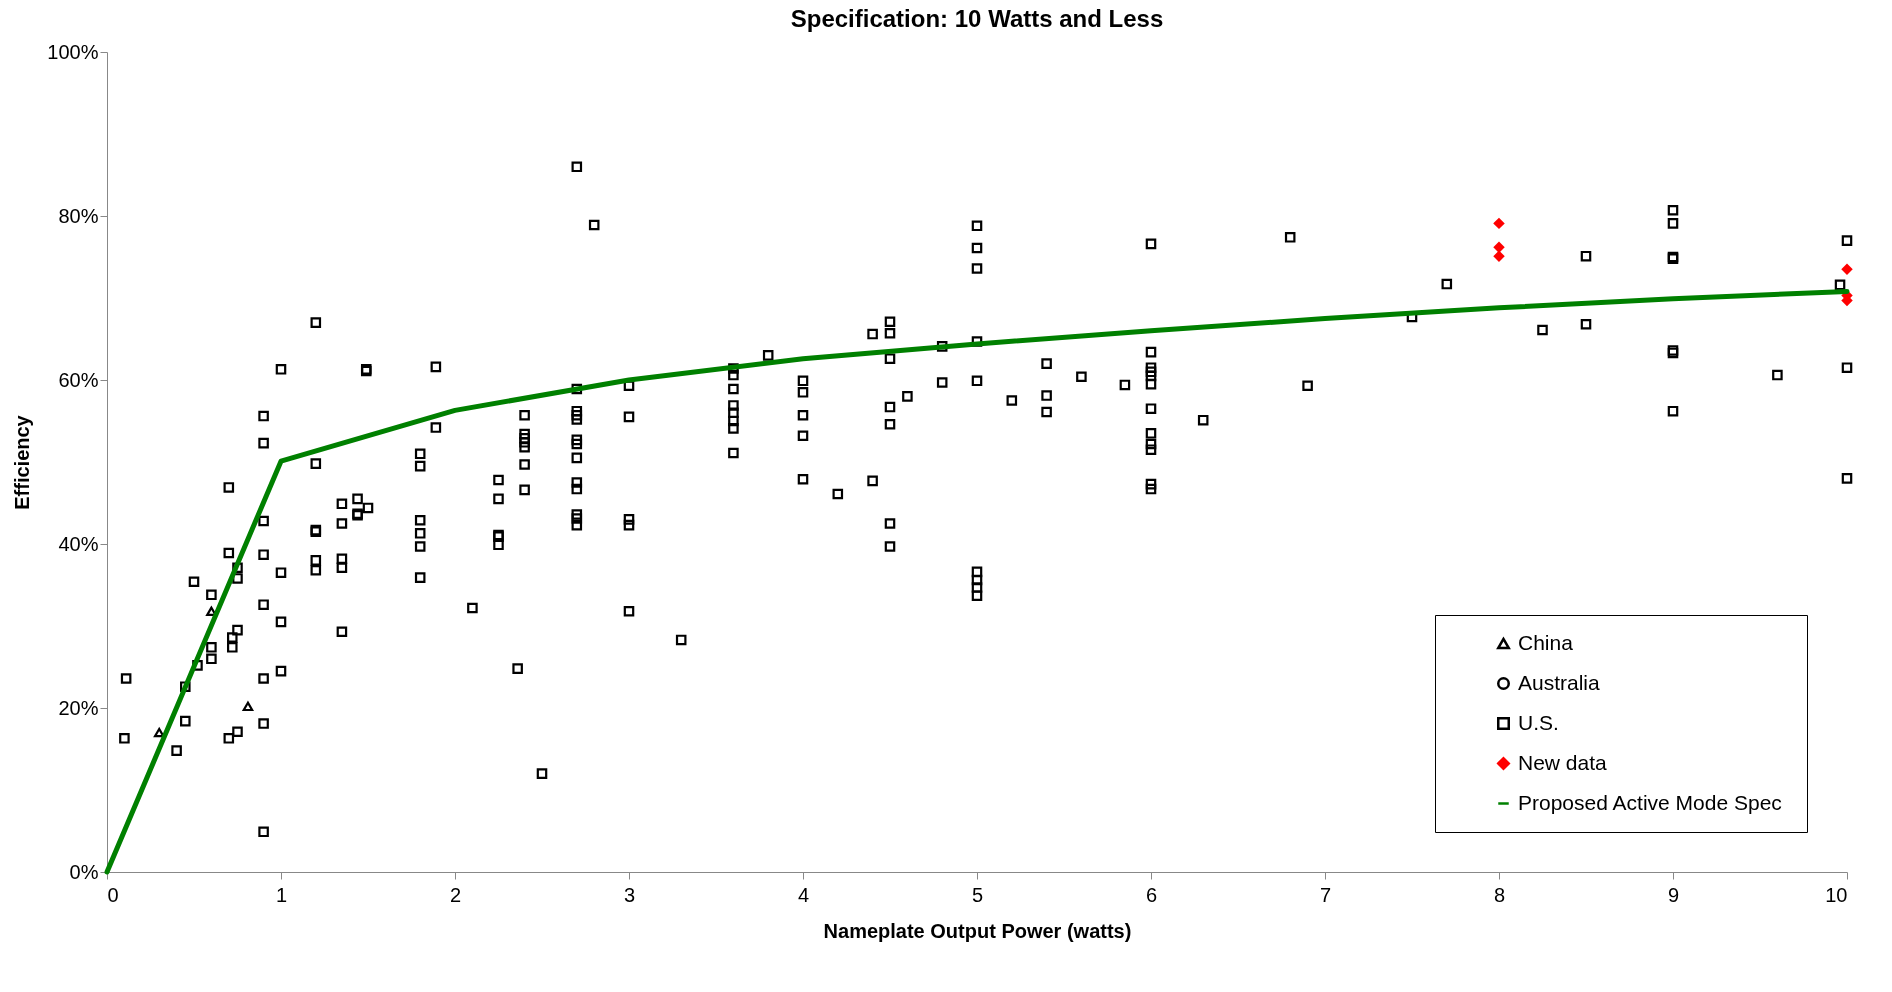 The width and height of the screenshot is (1892, 992). I want to click on y-tick-label: 60%, so click(78, 379).